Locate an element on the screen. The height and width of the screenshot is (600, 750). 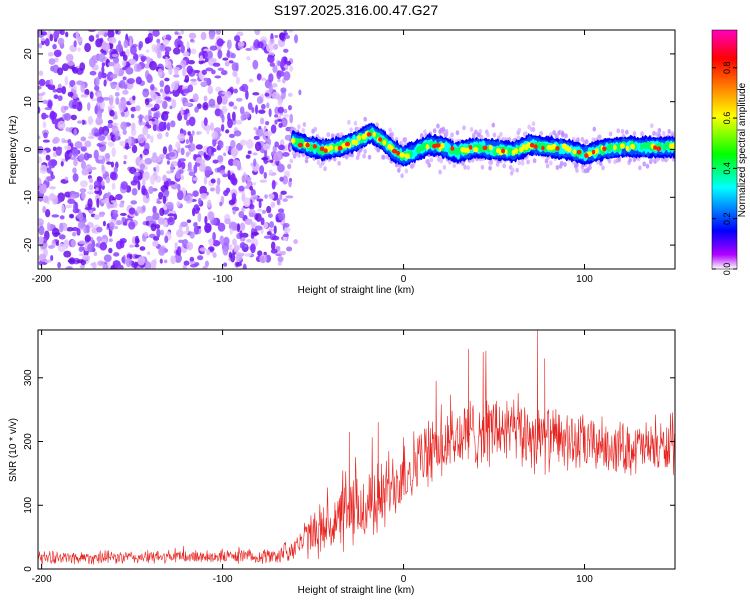
snr-y-tick-label: 0 is located at coordinates (28, 569).